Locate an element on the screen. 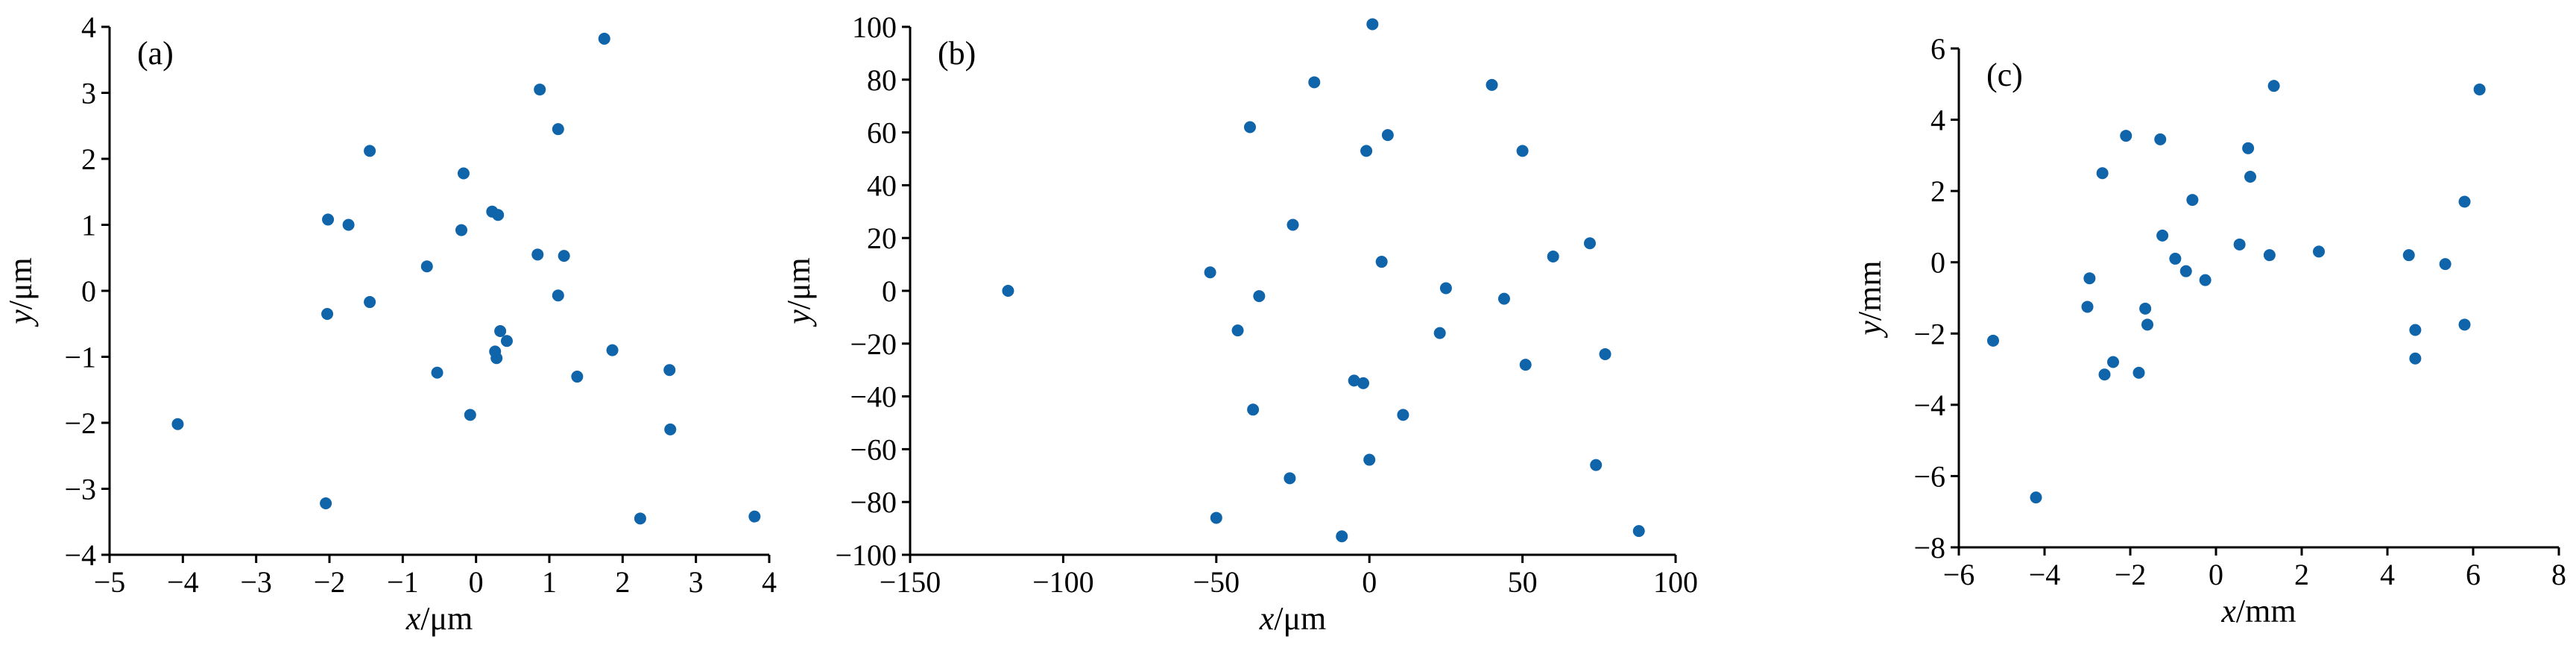 The height and width of the screenshot is (648, 2576). x-axis-label: x/mm is located at coordinates (2258, 611).